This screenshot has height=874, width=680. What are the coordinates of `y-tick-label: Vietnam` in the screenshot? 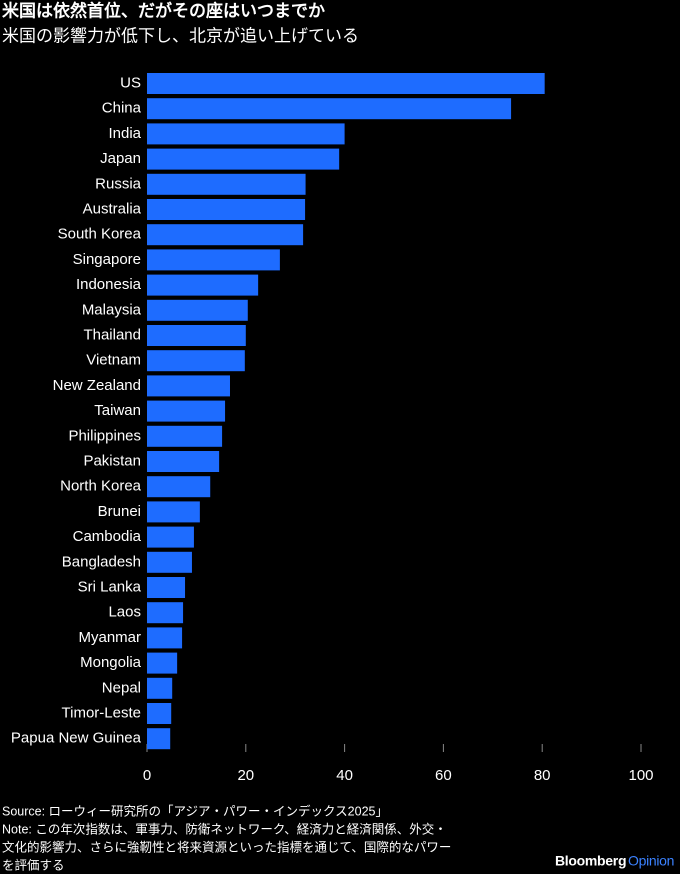 It's located at (113, 360).